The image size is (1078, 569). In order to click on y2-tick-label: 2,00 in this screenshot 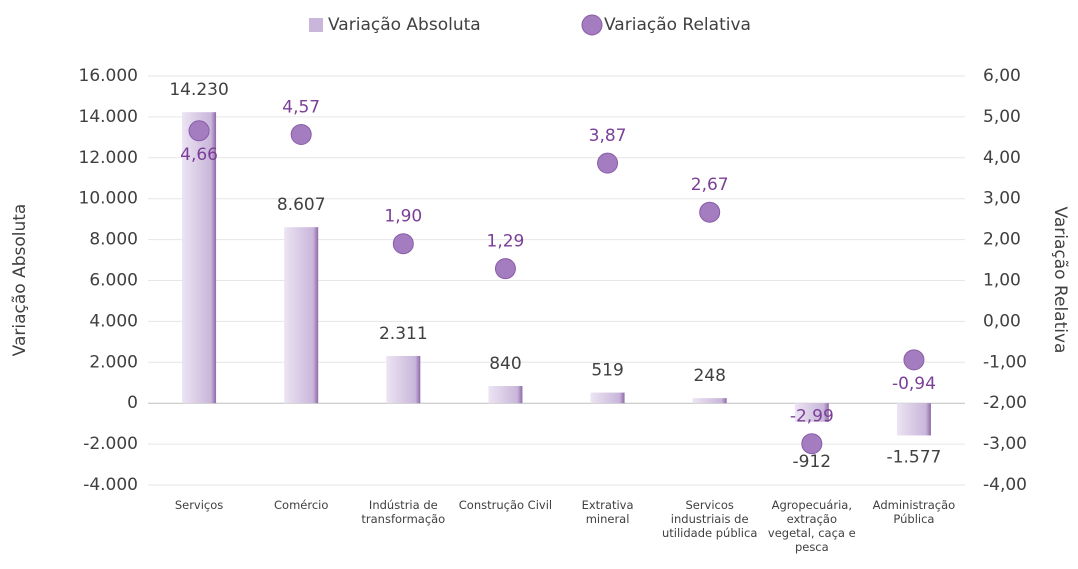, I will do `click(1002, 240)`.